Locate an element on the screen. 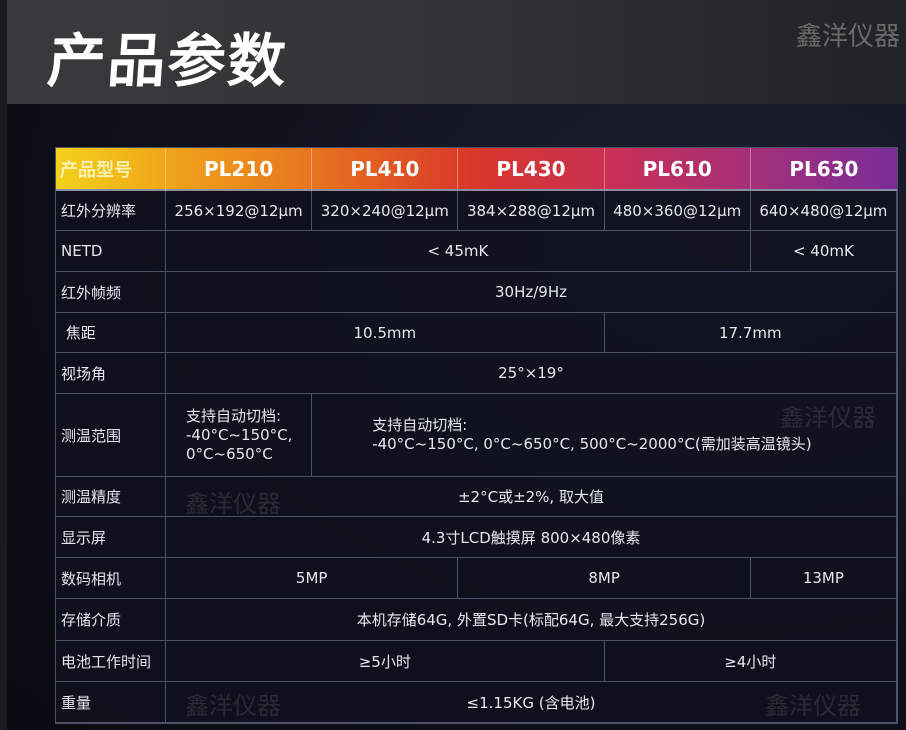  range-line: -40°C~150°C, is located at coordinates (239, 434).